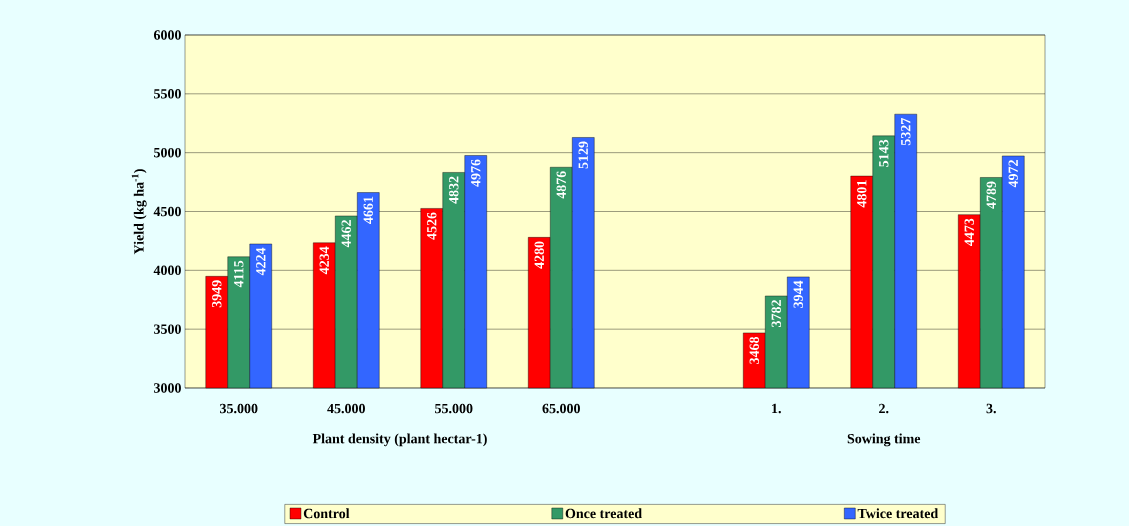  What do you see at coordinates (346, 234) in the screenshot?
I see `data-label: 4462` at bounding box center [346, 234].